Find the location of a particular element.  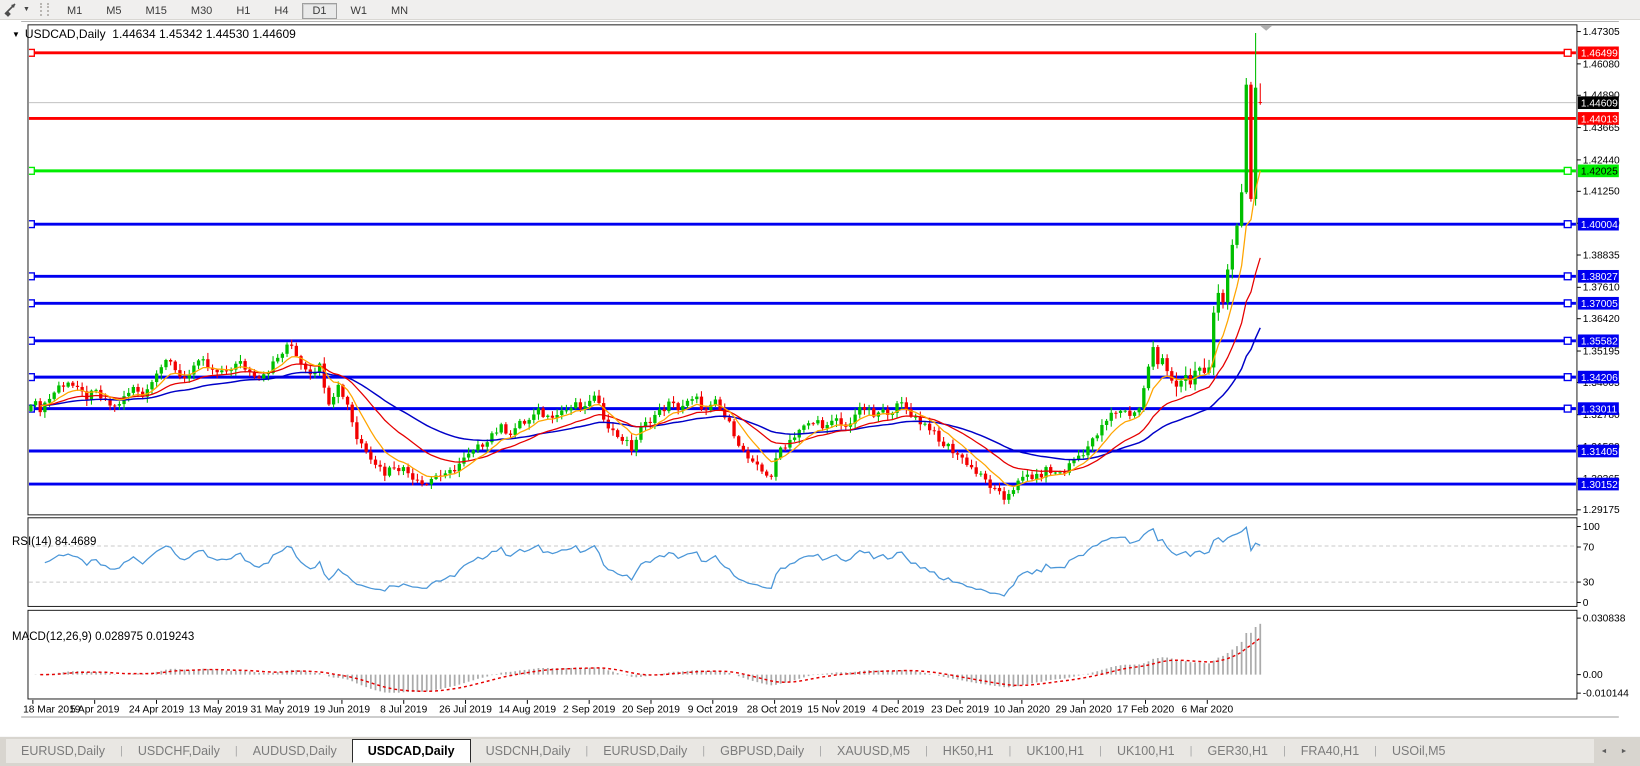

chart-symbol: USDCAD,Daily is located at coordinates (65, 34).